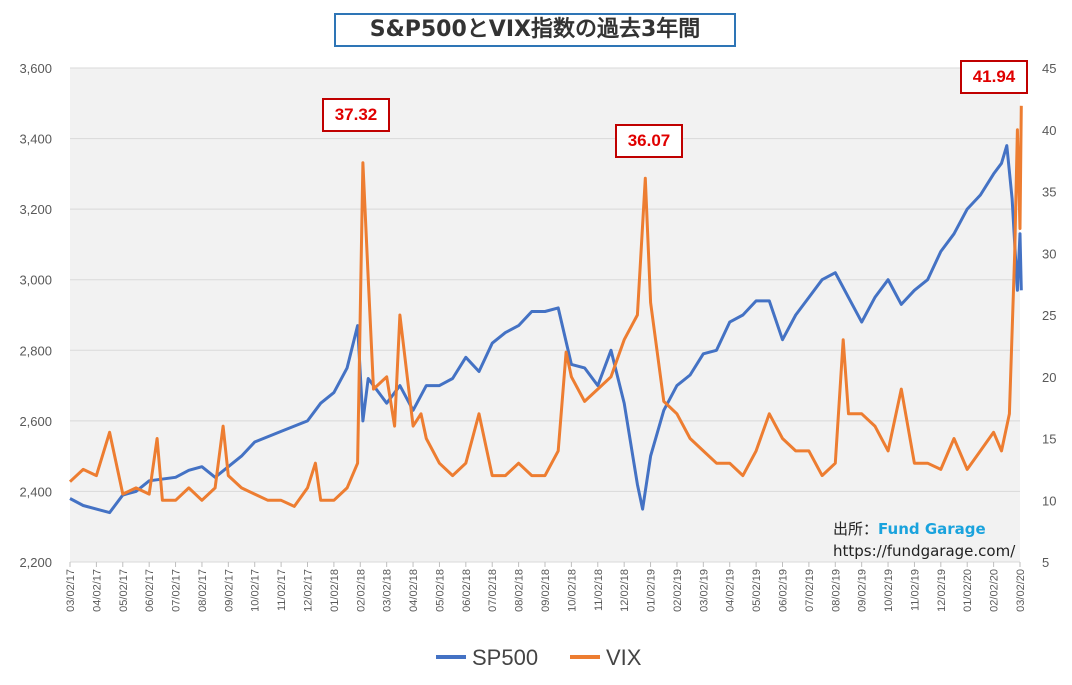 This screenshot has height=685, width=1072. Describe the element at coordinates (203, 590) in the screenshot. I see `x-tick-label: 08/02/17` at that location.